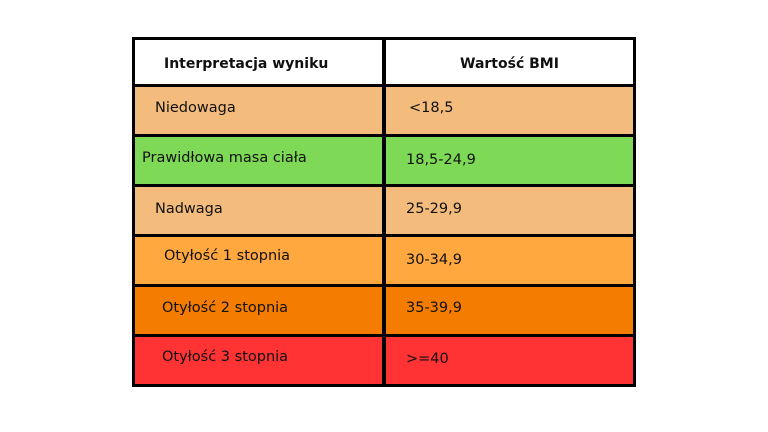  What do you see at coordinates (258, 210) in the screenshot?
I see `row-label: Nadwaga` at bounding box center [258, 210].